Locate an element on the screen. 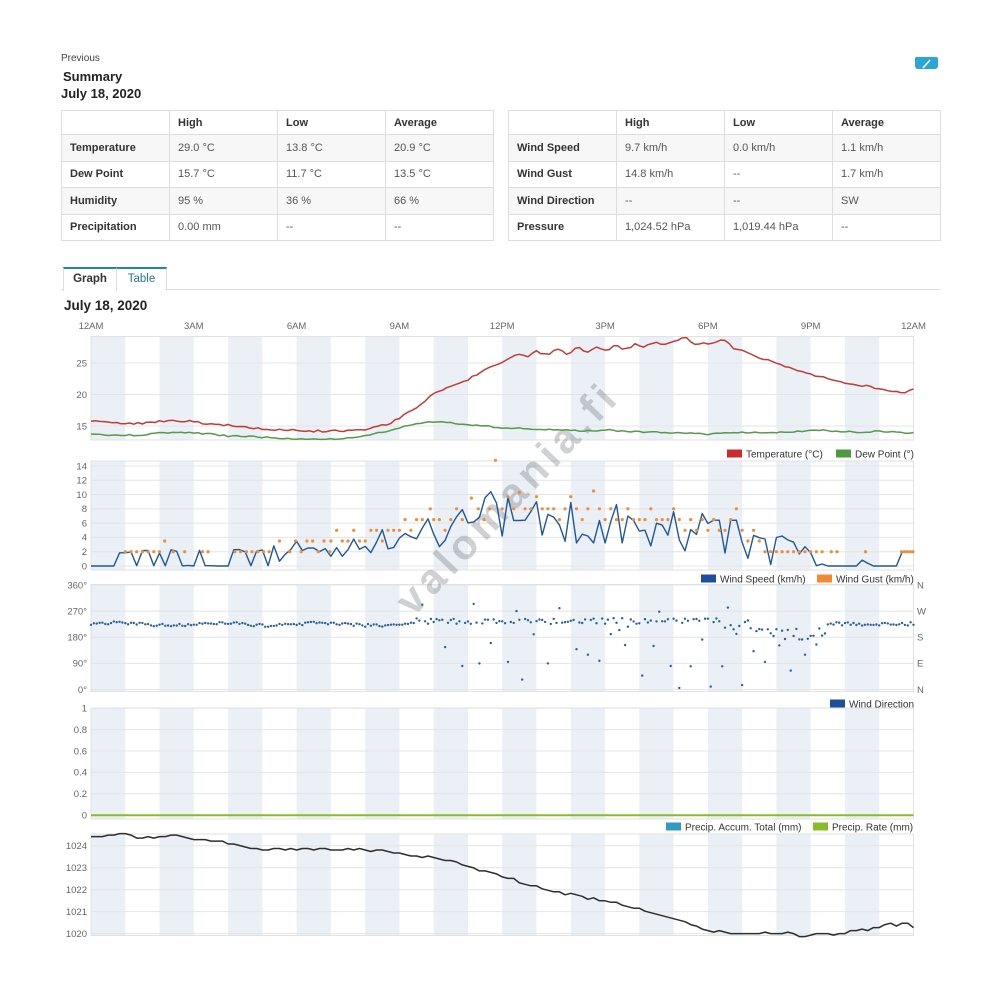 Image resolution: width=1000 pixels, height=1000 pixels. svg-text: 1022 is located at coordinates (76, 890).